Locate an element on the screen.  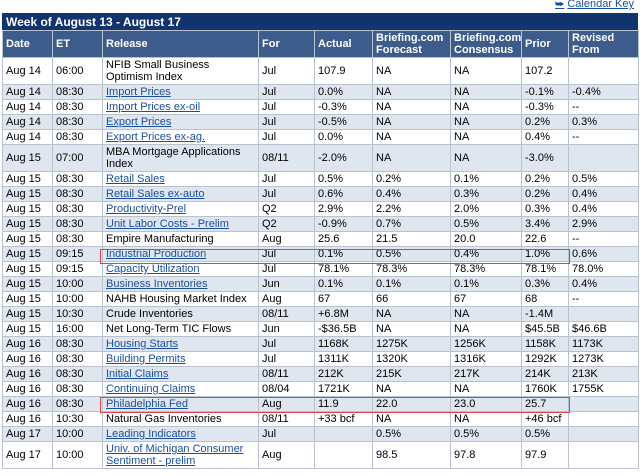
release-cell: Empire Manufacturing is located at coordinates (180, 239).